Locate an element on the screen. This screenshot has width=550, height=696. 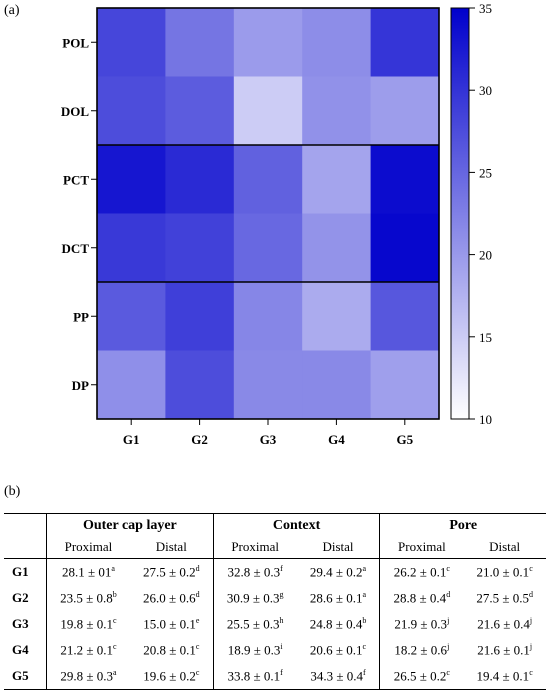
cell-value: 33.8 ± 0.1 is located at coordinates (254, 676).